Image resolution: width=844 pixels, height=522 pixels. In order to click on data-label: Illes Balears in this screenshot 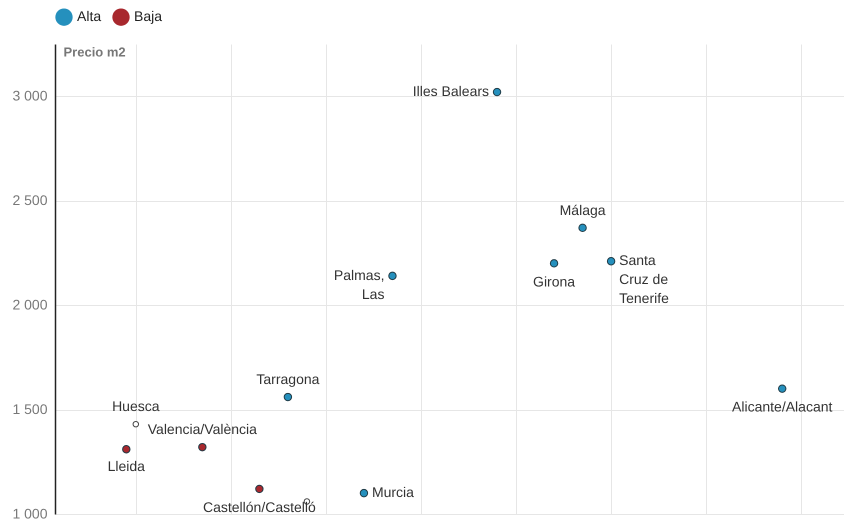, I will do `click(451, 91)`.